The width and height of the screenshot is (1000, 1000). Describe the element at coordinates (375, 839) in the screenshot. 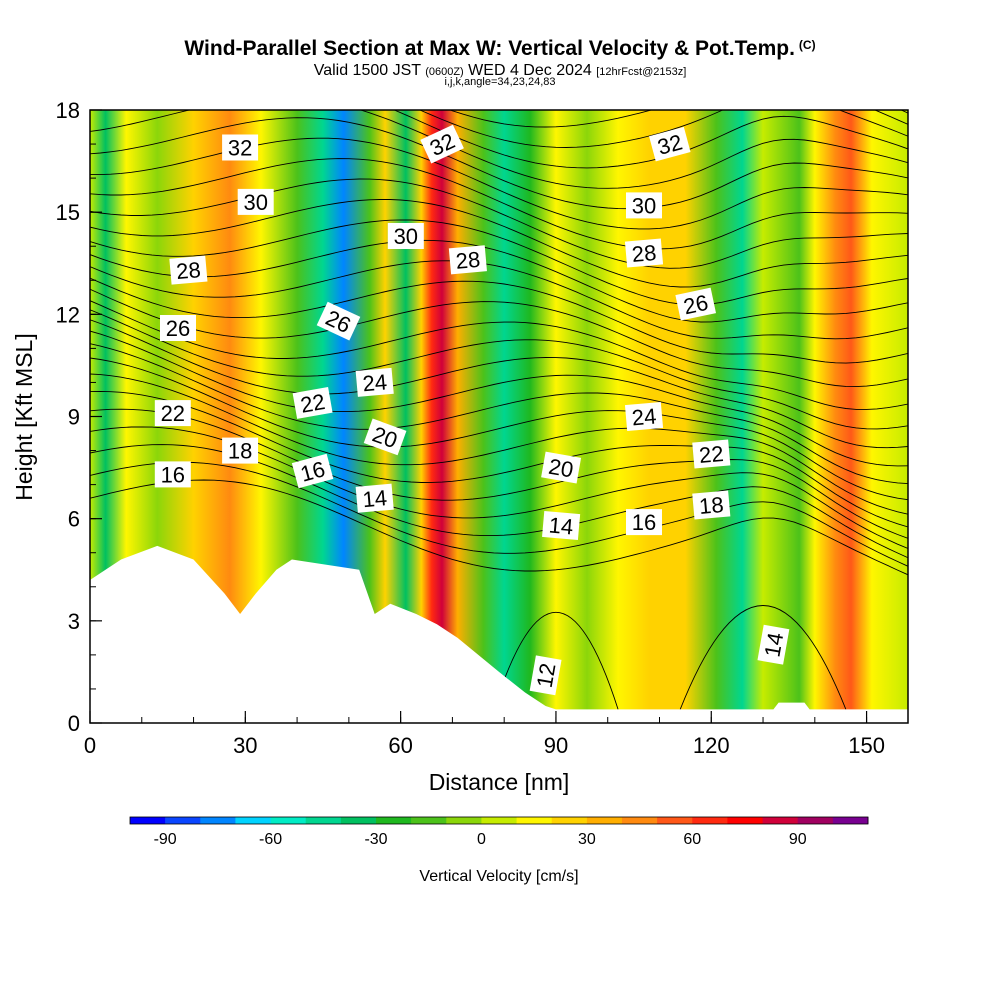

I see `colorbar-tick-label: -30` at that location.